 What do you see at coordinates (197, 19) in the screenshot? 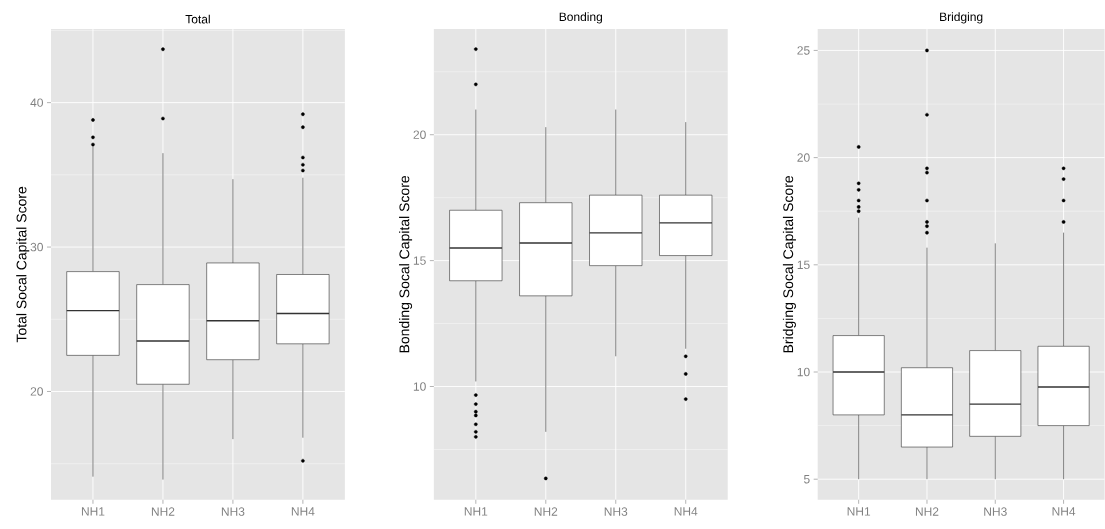
I see `chart-title: Total` at bounding box center [197, 19].